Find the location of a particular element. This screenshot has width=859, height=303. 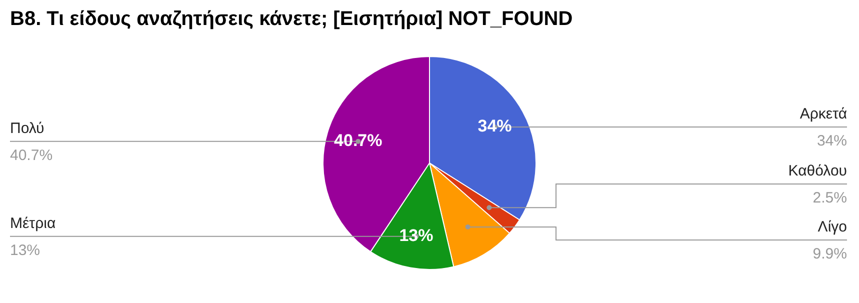

slice-label: Αρκετά is located at coordinates (824, 114).